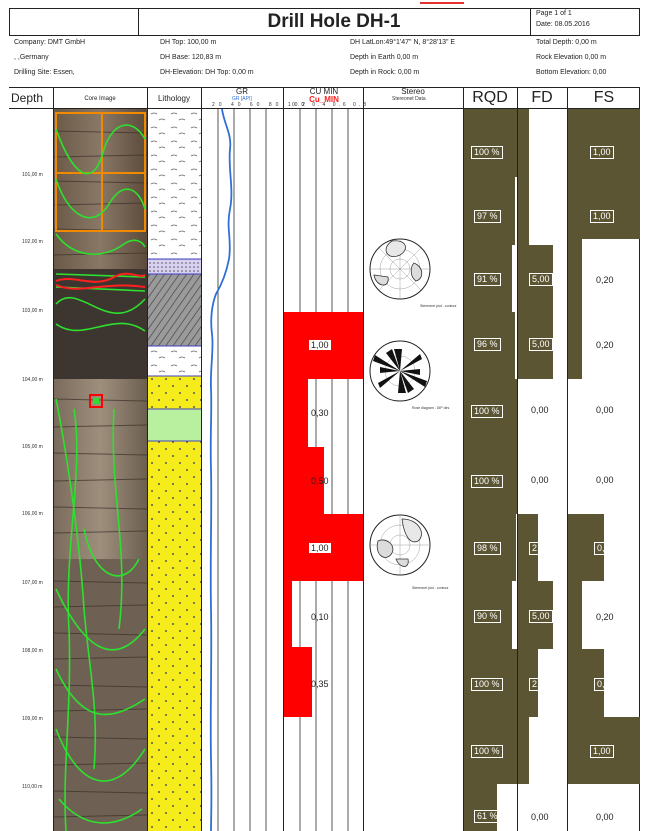 This screenshot has height=831, width=649. Describe the element at coordinates (554, 13) in the screenshot. I see `page-number: Page 1 of 1` at that location.